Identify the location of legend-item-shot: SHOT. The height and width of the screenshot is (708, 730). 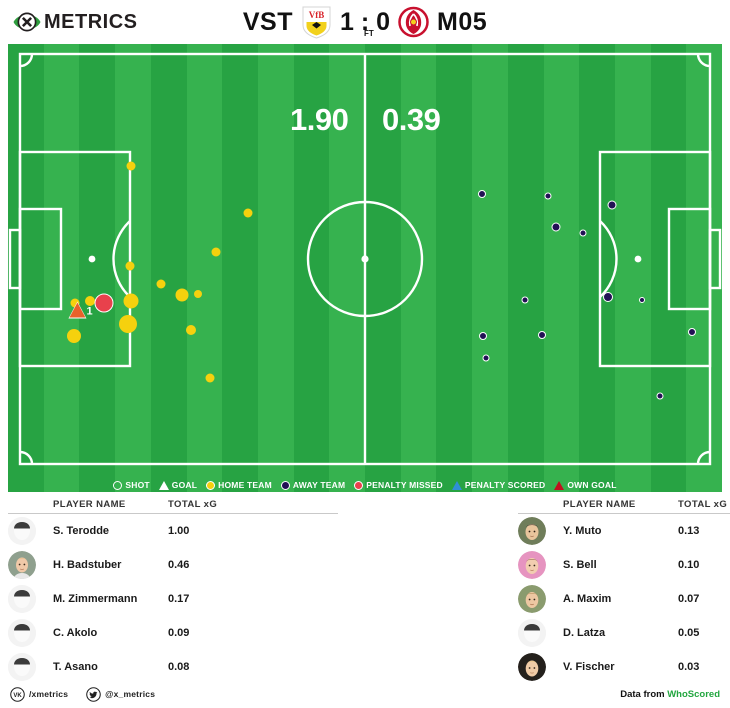
(131, 485).